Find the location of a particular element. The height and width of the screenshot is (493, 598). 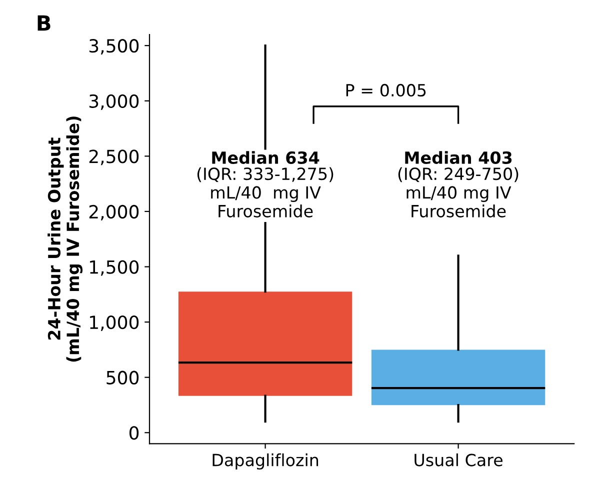

y-tick-label: 3,500 is located at coordinates (114, 47).